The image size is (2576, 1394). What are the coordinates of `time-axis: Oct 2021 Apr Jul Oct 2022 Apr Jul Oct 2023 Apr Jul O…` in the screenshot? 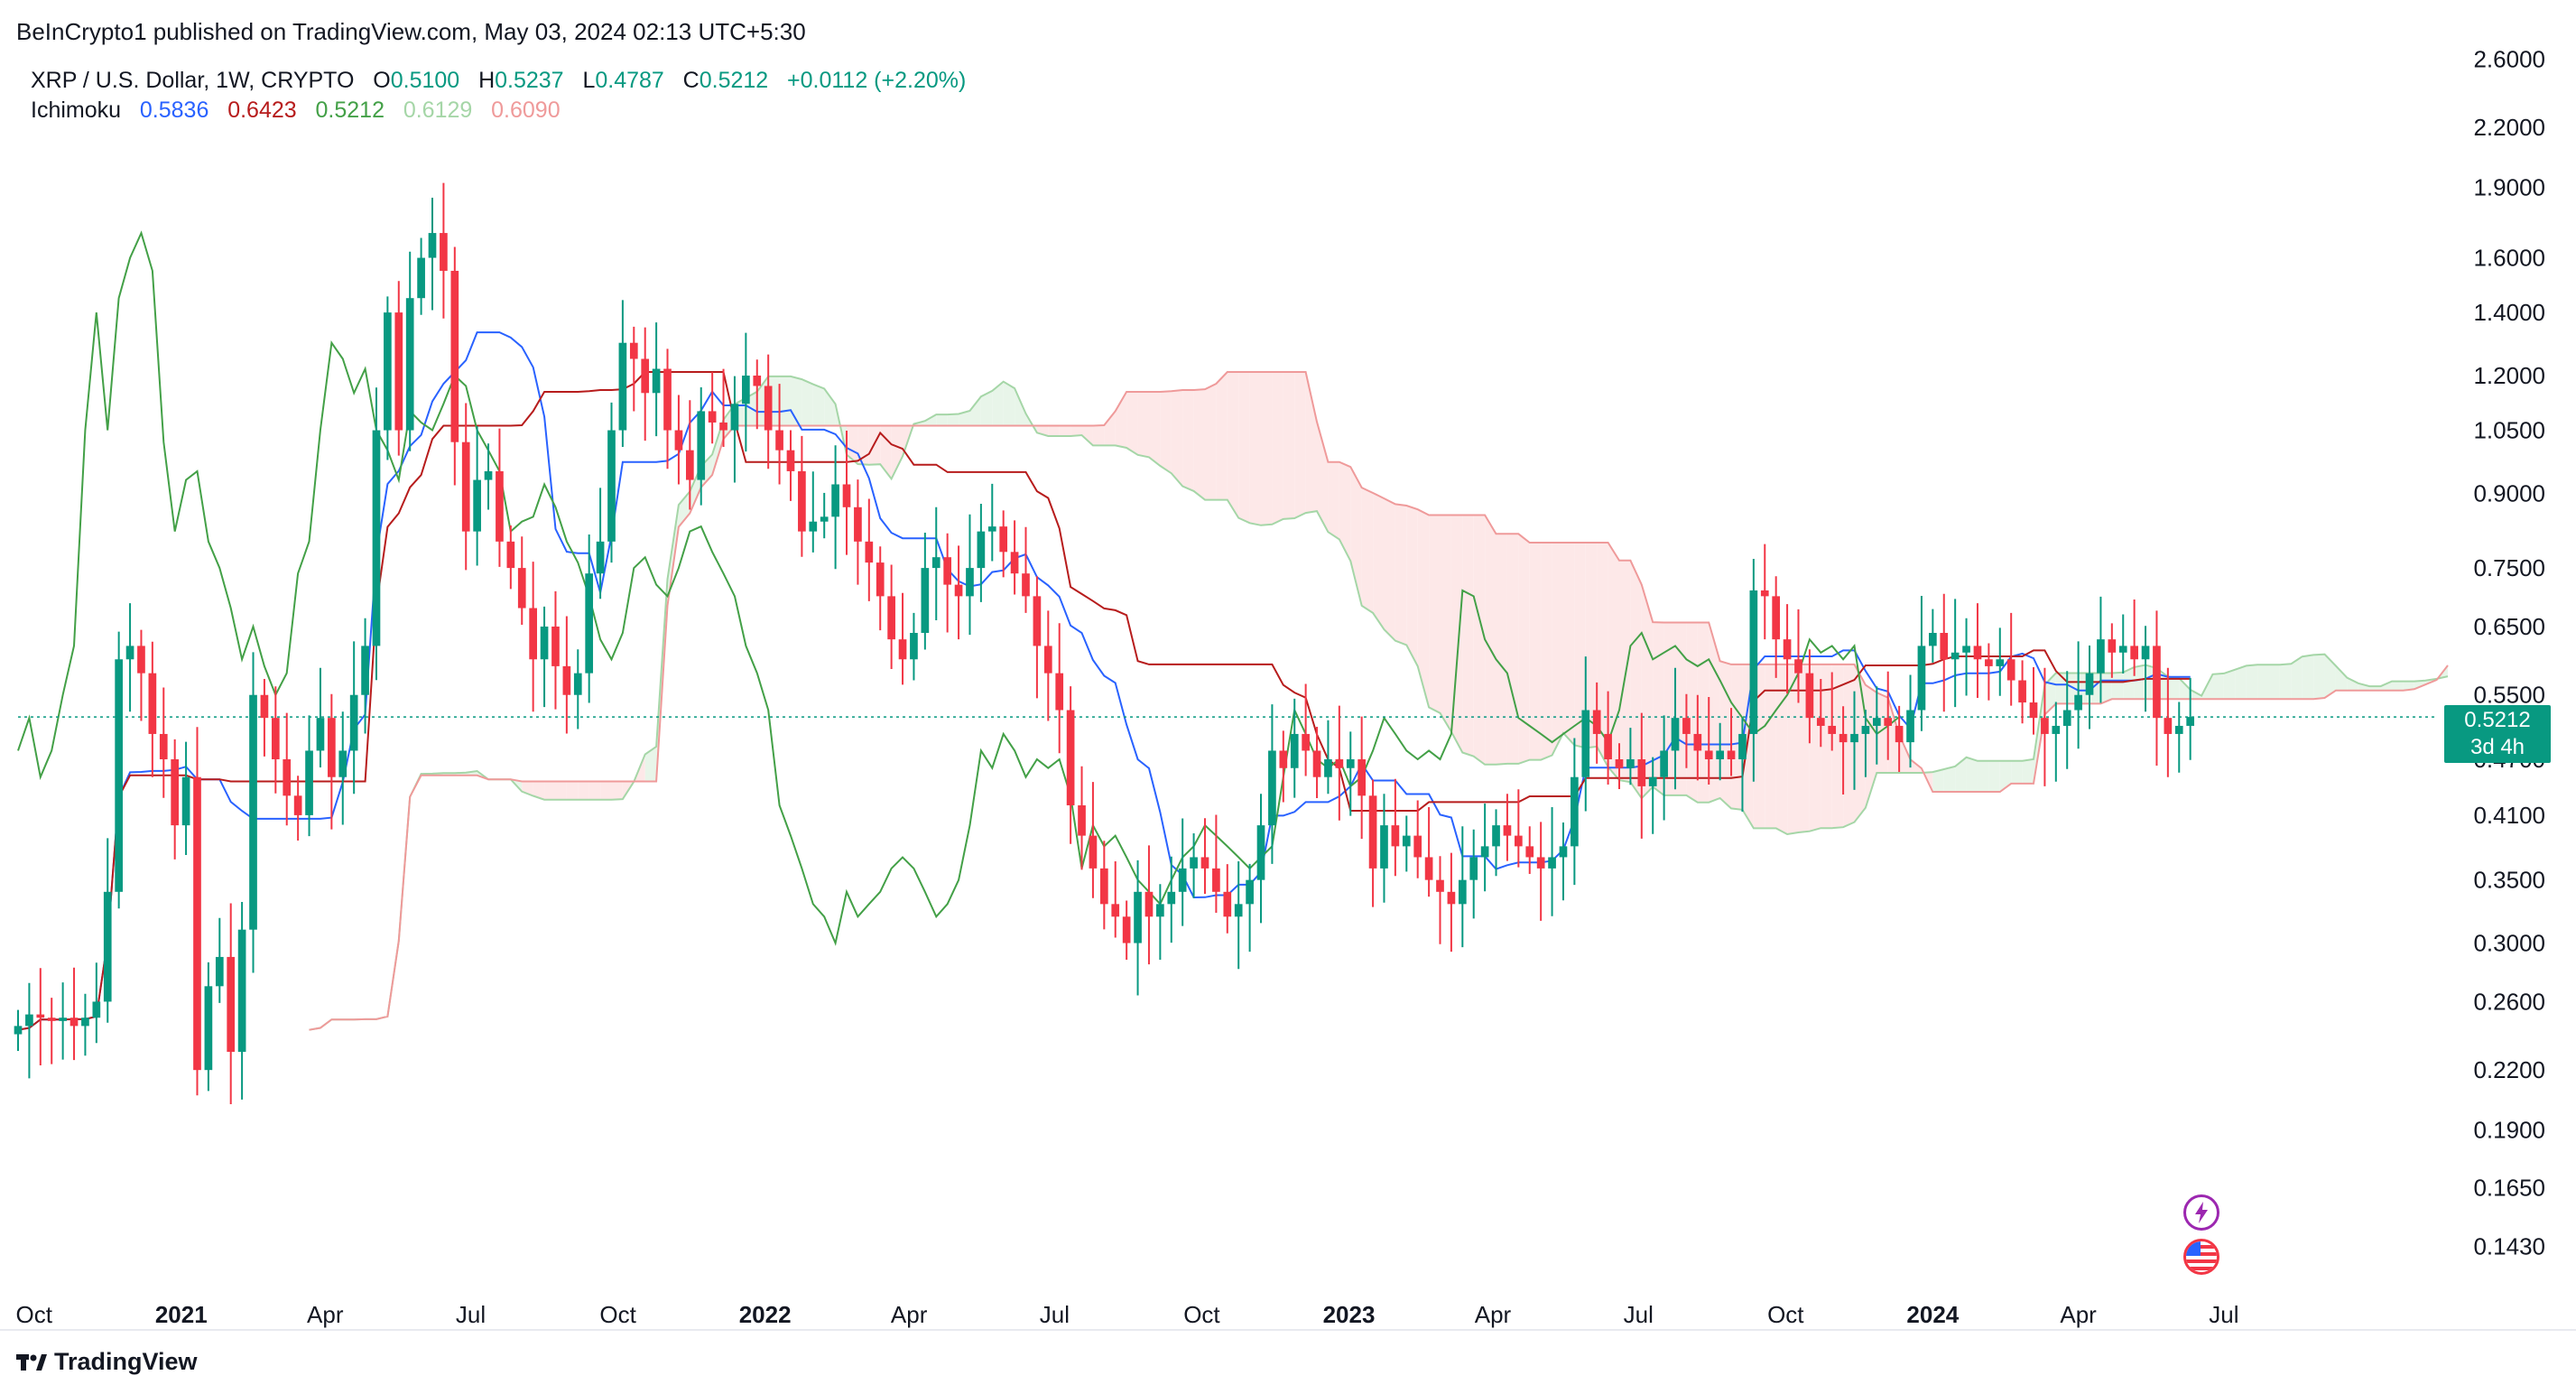 It's located at (1127, 1314).